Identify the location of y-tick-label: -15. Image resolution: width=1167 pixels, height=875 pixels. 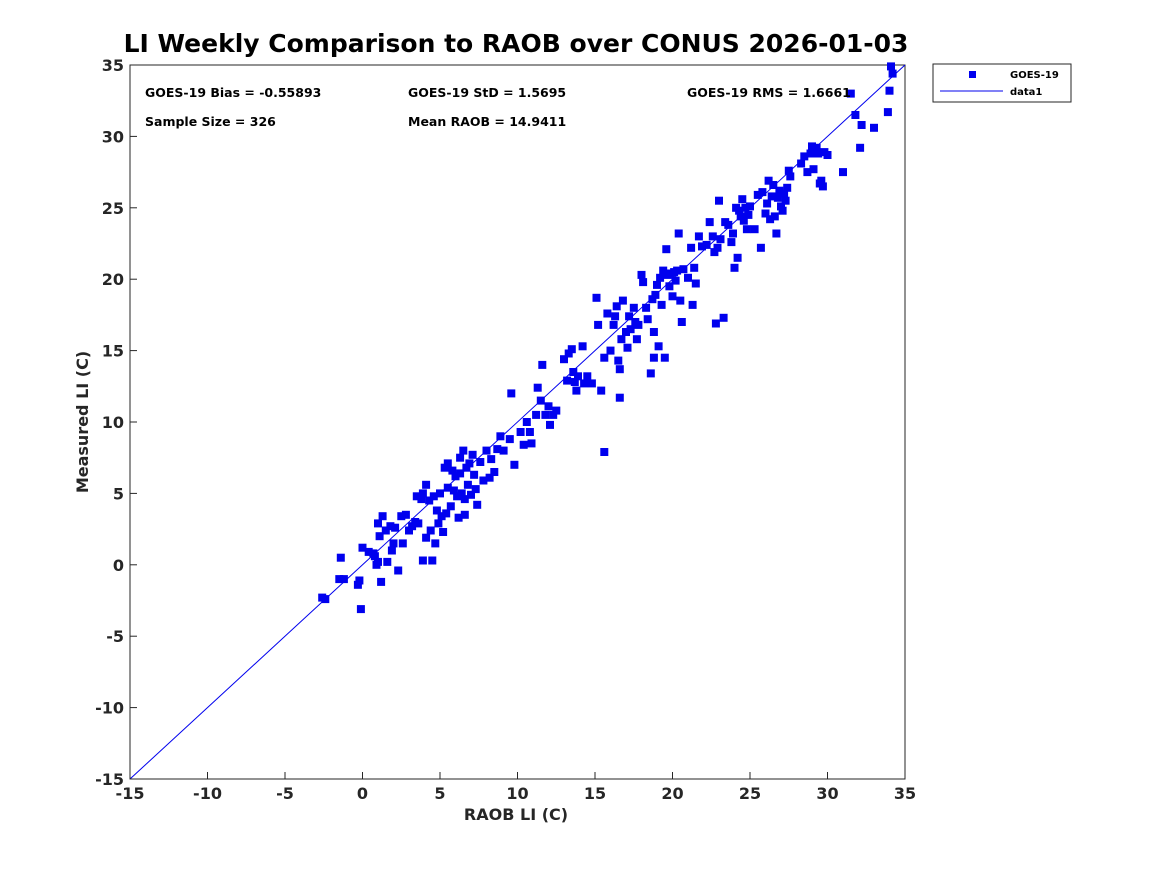
(109, 779).